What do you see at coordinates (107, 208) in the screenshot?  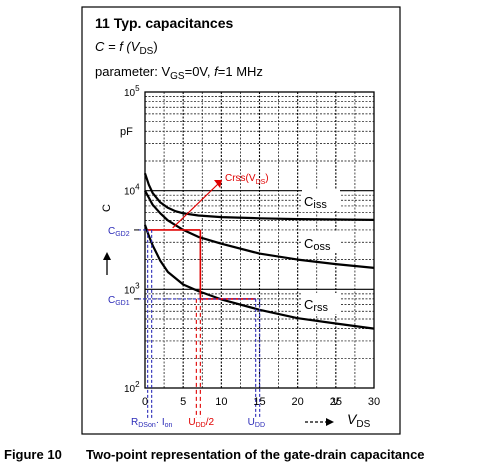 I see `y-axis-label: C` at bounding box center [107, 208].